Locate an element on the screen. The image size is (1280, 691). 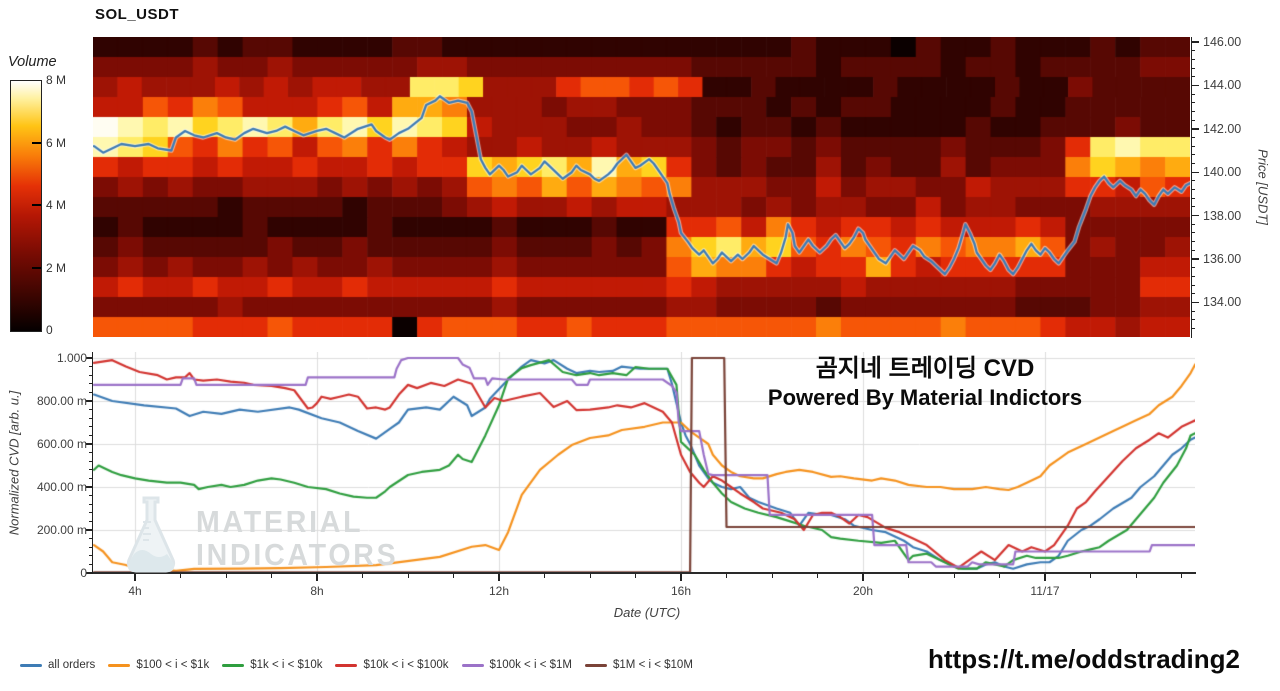
colorbar-title: Volume is located at coordinates (32, 62).